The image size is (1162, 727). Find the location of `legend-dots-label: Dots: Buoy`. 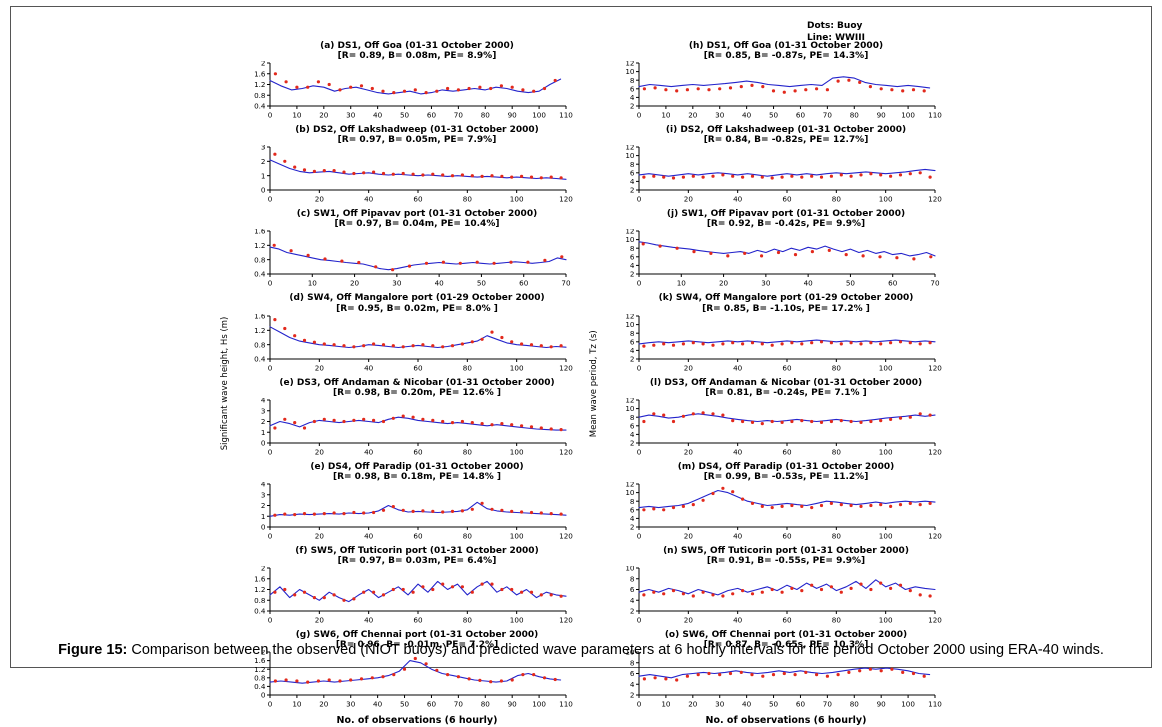

legend-dots-label: Dots: Buoy is located at coordinates (835, 26).